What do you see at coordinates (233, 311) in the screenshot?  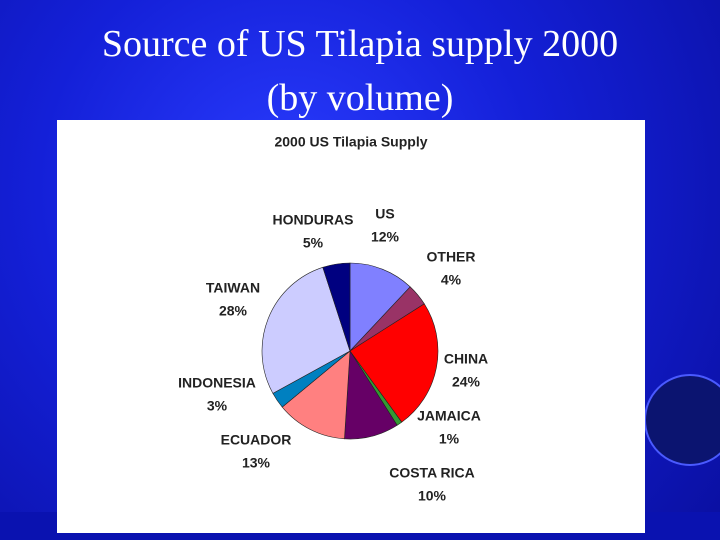 I see `slice-value-label: 28%` at bounding box center [233, 311].